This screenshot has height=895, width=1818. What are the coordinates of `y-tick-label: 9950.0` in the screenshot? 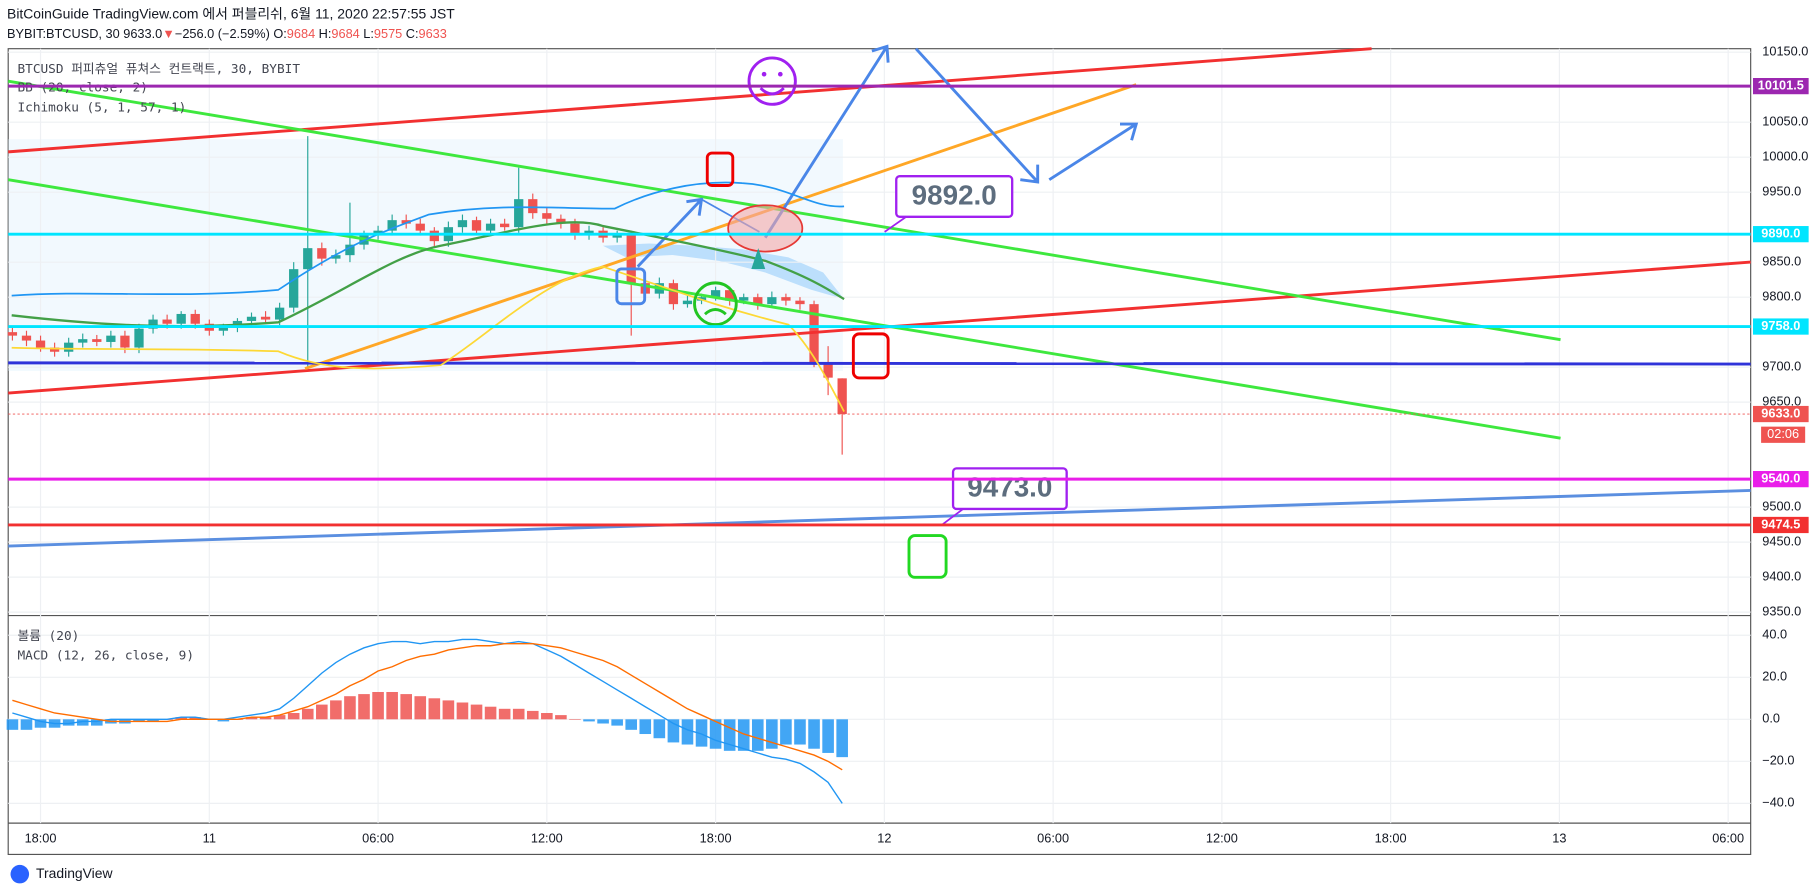 It's located at (1781, 191).